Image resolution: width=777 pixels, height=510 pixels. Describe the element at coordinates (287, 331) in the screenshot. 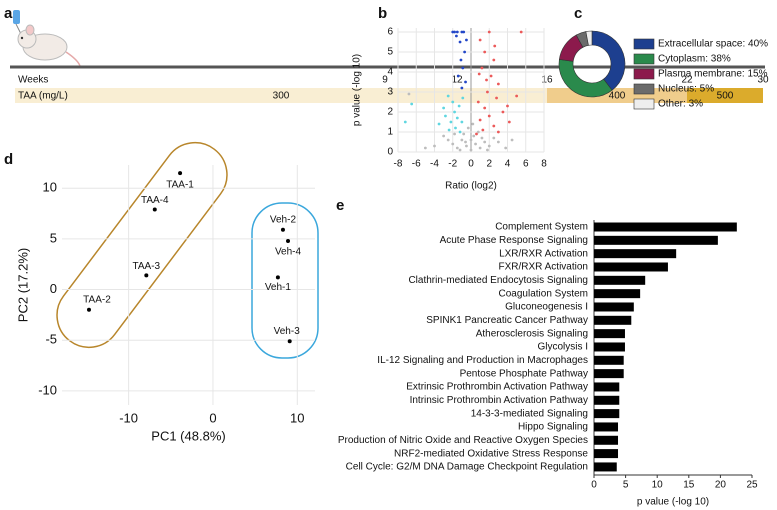

I see `point-label: Veh-3` at that location.